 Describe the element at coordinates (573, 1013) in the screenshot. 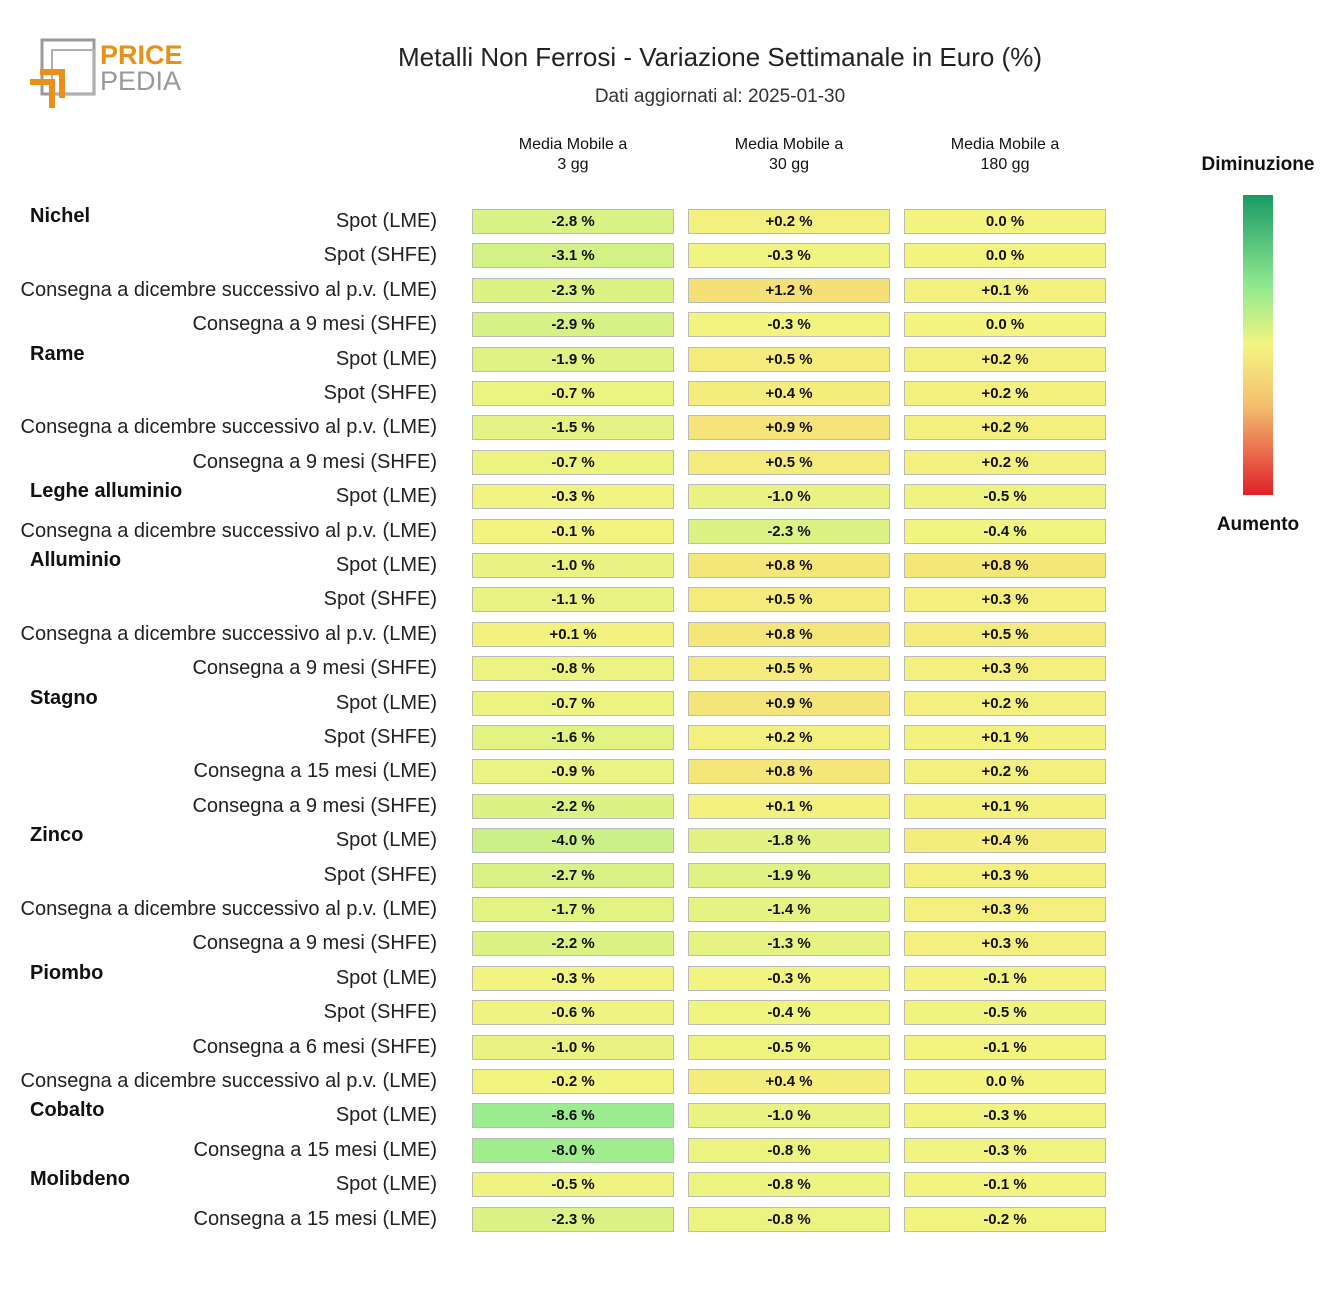

I see `heatmap-cell: -0.6 %` at that location.